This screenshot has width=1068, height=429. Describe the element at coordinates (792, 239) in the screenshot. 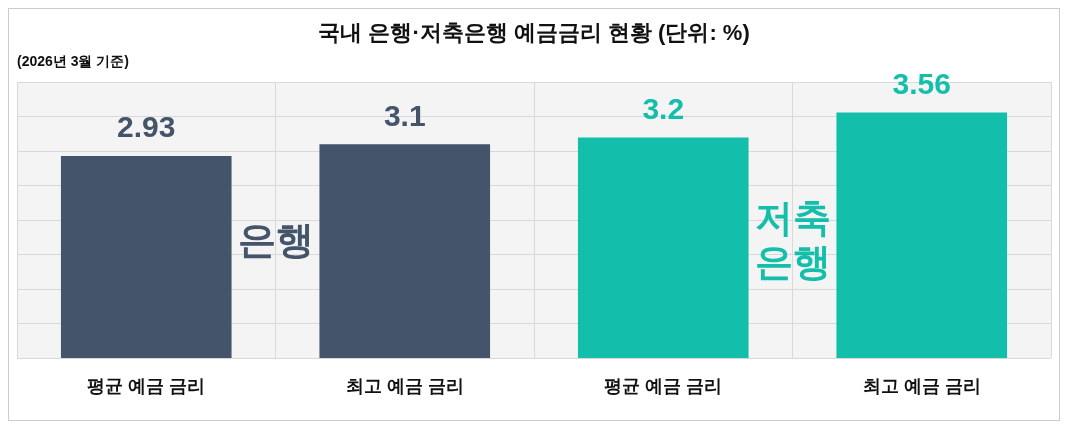

I see `annotation: 저축은행` at that location.